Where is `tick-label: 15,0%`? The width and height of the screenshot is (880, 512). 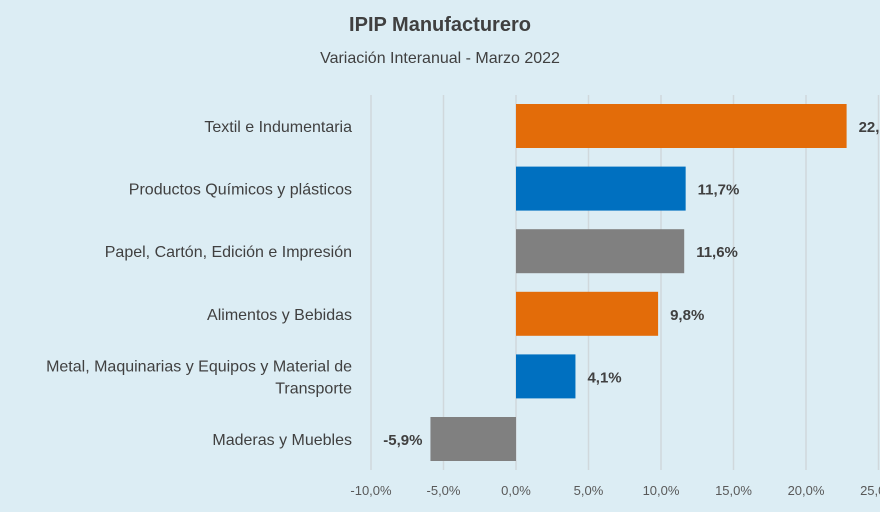 tick-label: 15,0% is located at coordinates (733, 490).